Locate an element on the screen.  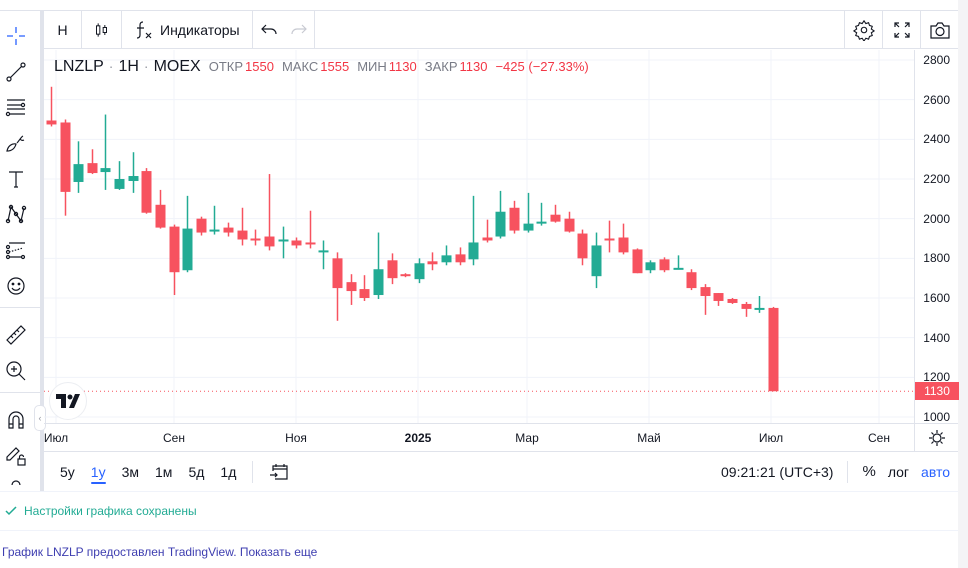
time-tick: Ноя is located at coordinates (296, 438).